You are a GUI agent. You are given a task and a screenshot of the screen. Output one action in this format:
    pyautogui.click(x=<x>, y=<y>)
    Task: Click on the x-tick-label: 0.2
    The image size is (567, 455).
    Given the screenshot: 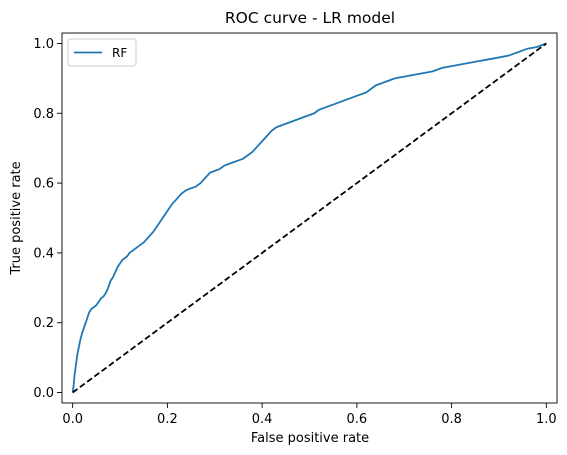 What is the action you would take?
    pyautogui.click(x=167, y=419)
    